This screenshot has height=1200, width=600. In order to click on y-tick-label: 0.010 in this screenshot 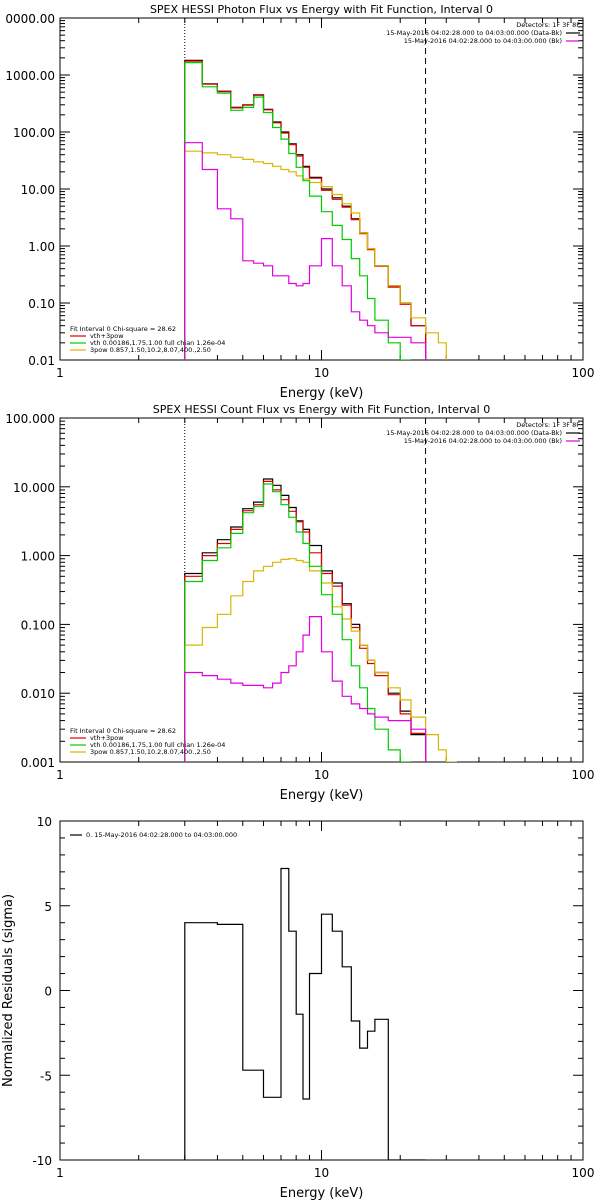, I will do `click(38, 694)`.